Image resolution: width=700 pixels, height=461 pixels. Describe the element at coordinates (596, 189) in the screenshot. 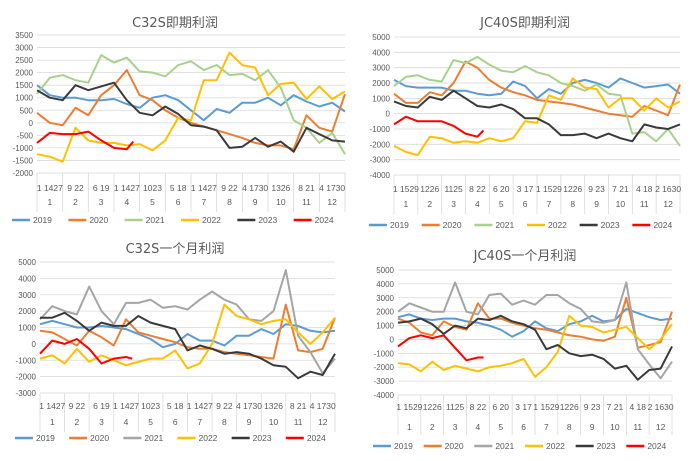

I see `x-day-tick-label: 9 23` at that location.